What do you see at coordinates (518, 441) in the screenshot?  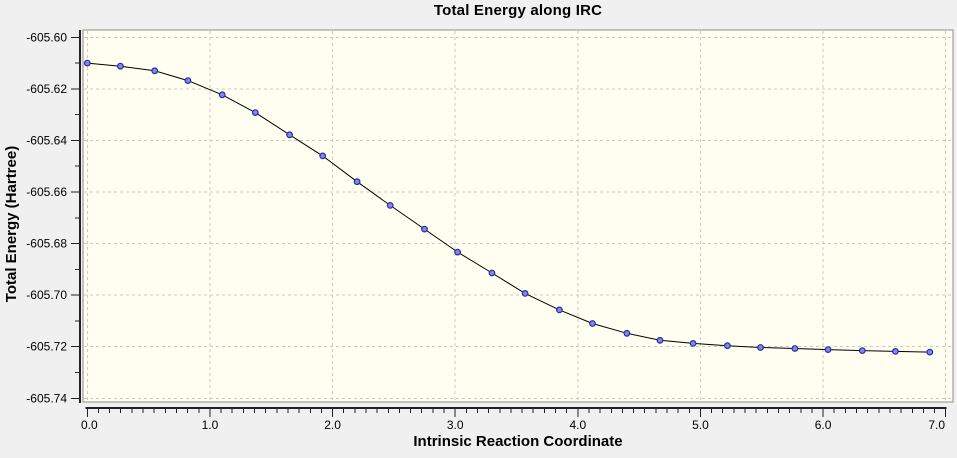 I see `x-axis-label: Intrinsic Reaction Coordinate` at bounding box center [518, 441].